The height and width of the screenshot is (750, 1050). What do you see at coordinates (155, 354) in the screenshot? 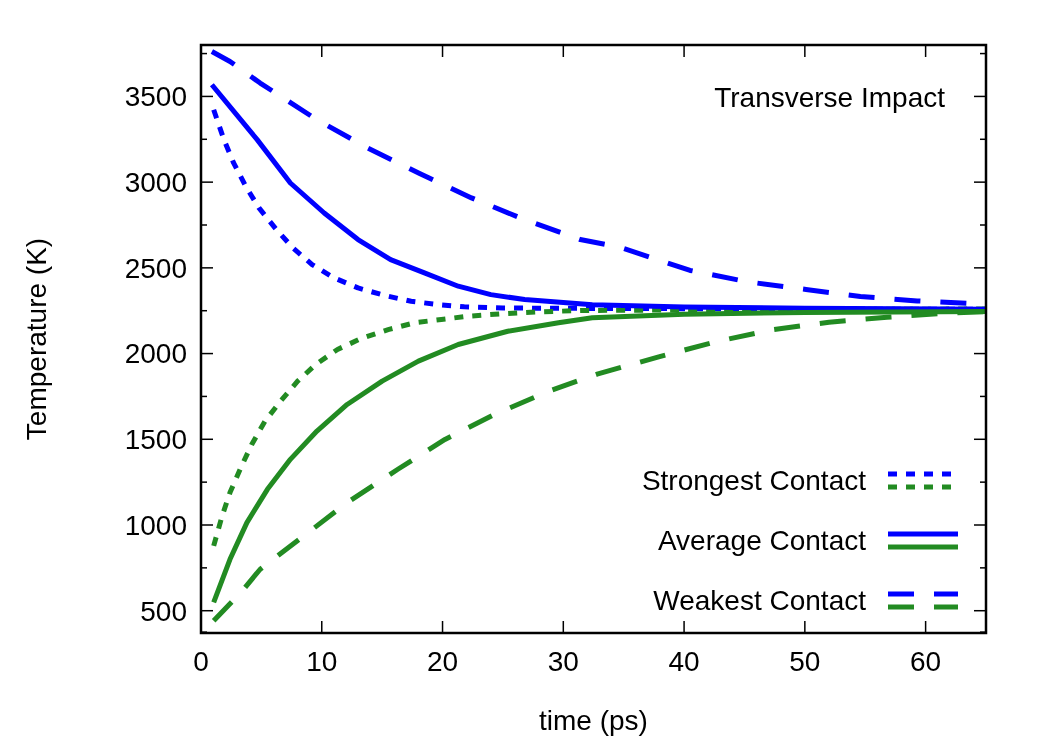
I see `y-tick-label: 2000` at bounding box center [155, 354].